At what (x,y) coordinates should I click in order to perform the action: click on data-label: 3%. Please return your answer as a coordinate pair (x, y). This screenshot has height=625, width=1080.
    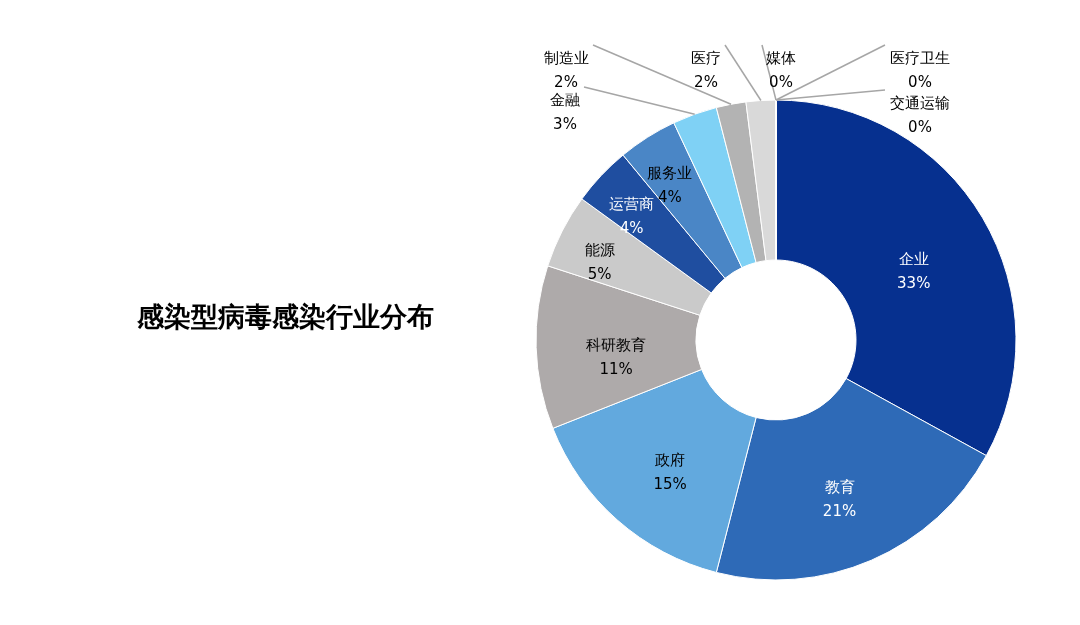
    Looking at the image, I should click on (565, 124).